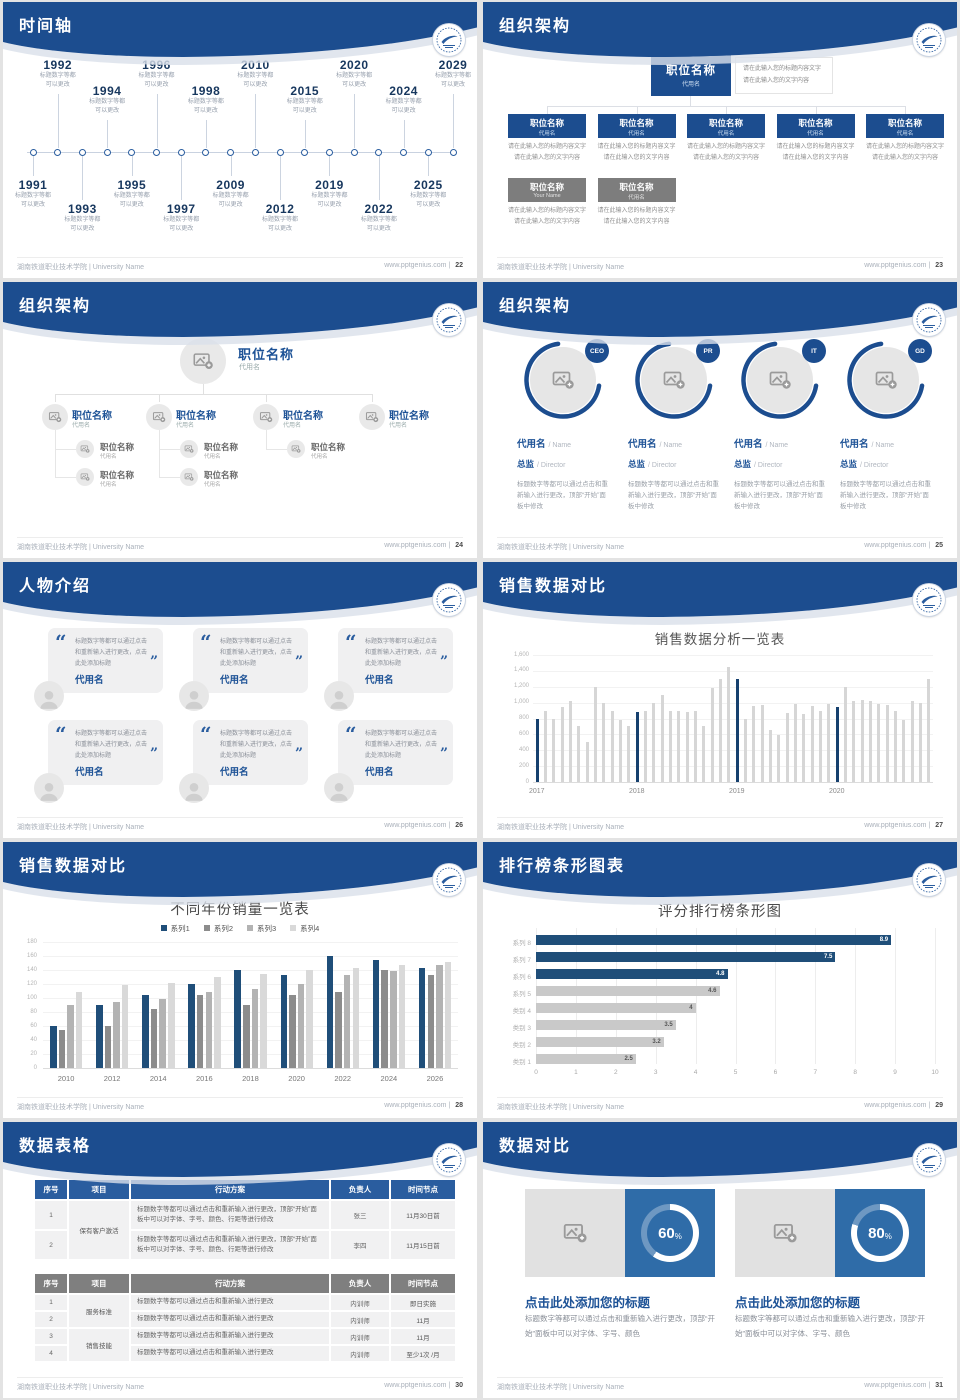  Describe the element at coordinates (735, 1072) in the screenshot. I see `x-tick-label: 5` at that location.